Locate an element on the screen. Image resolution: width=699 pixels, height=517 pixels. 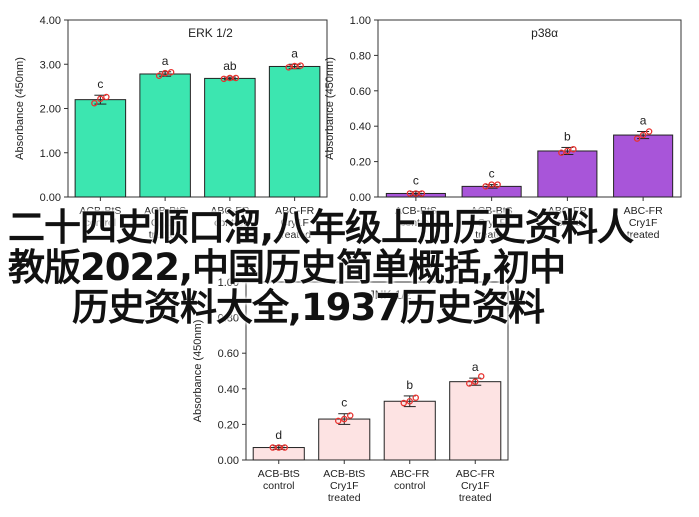
y-tick-label: 2.00 is located at coordinates (50, 110).